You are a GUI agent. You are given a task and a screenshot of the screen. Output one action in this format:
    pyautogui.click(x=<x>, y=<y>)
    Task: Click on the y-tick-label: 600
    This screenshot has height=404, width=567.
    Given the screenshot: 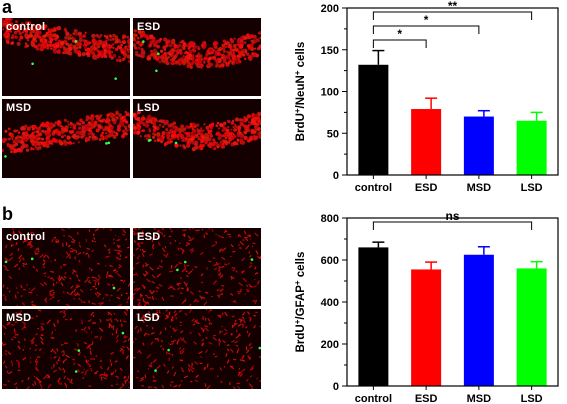 What is the action you would take?
    pyautogui.click(x=330, y=261)
    